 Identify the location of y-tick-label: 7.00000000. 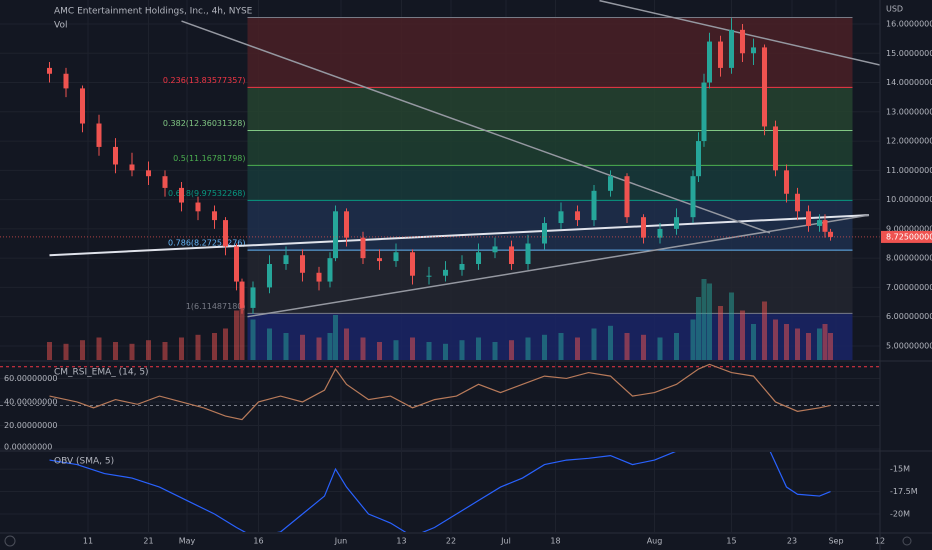
(909, 287).